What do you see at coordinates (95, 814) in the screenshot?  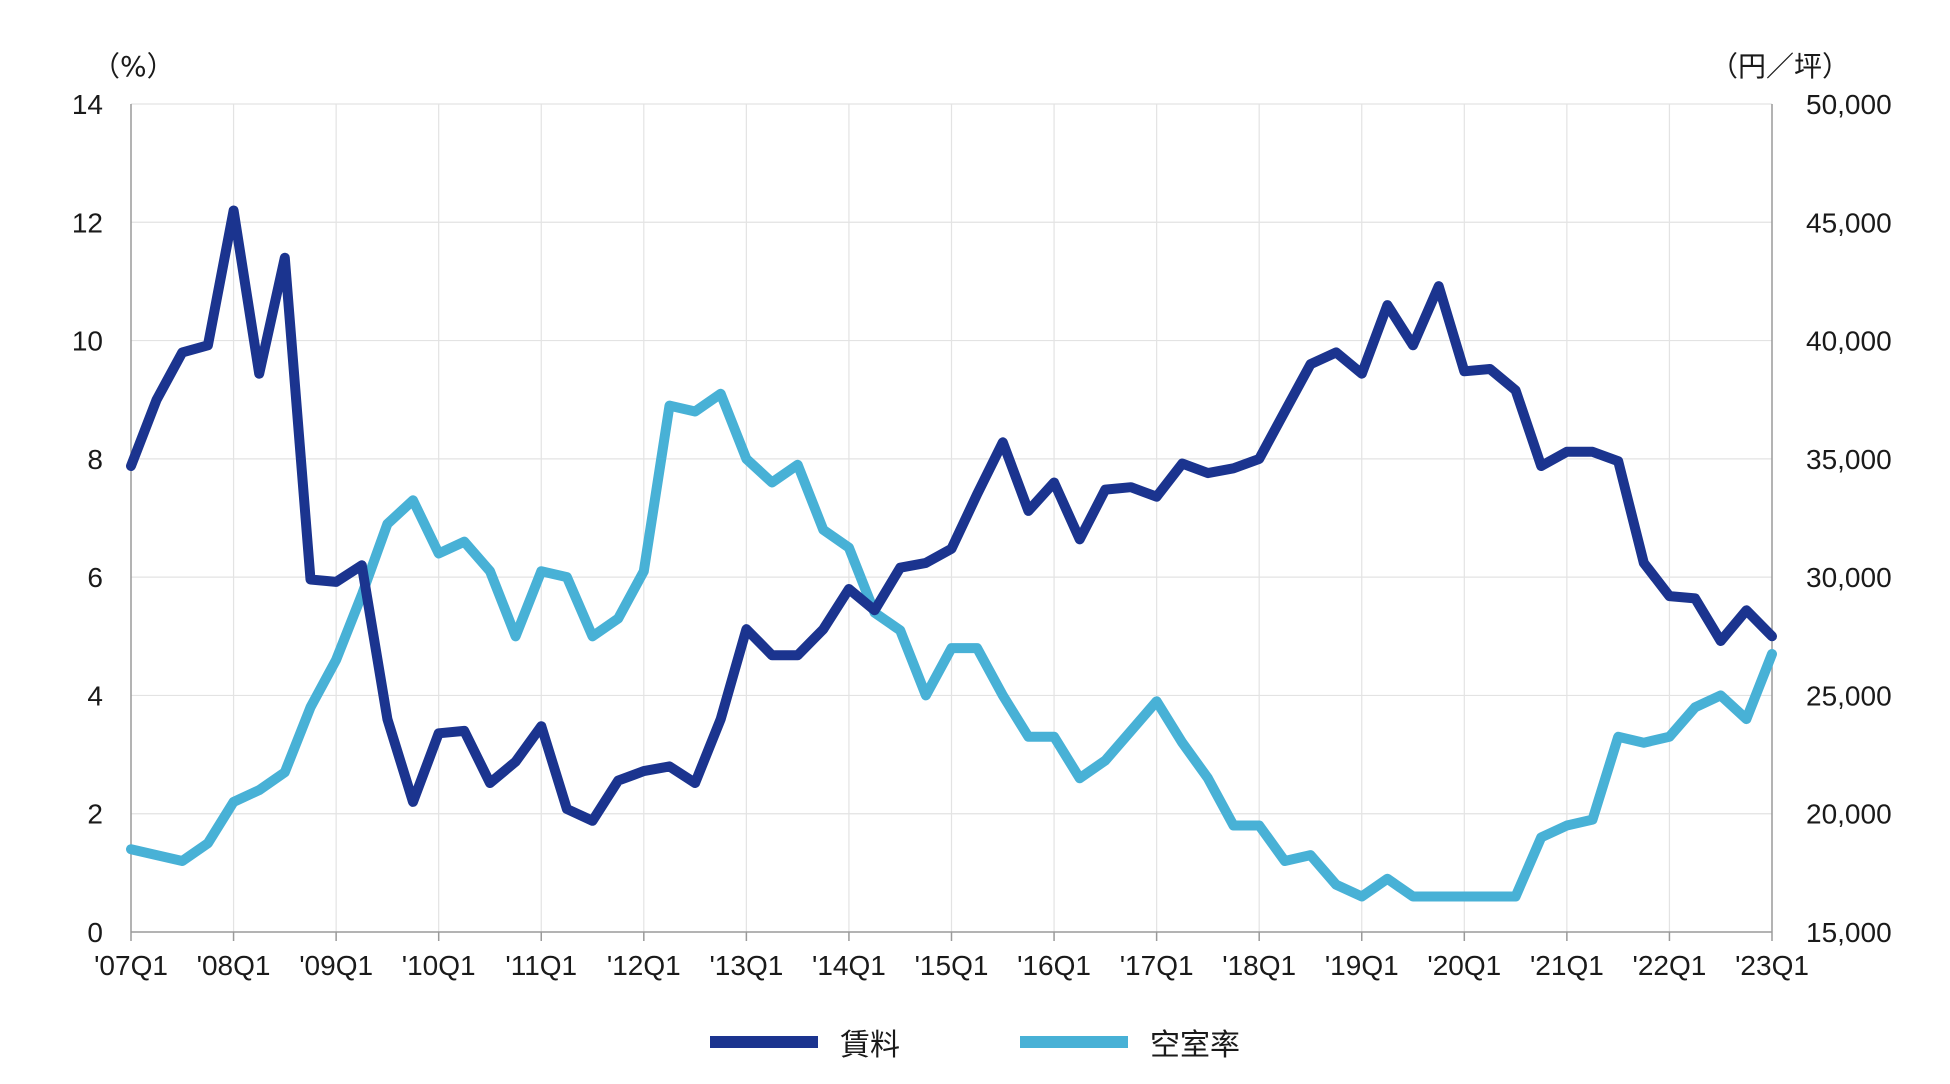 I see `left-axis-tick-label: 2` at bounding box center [95, 814].